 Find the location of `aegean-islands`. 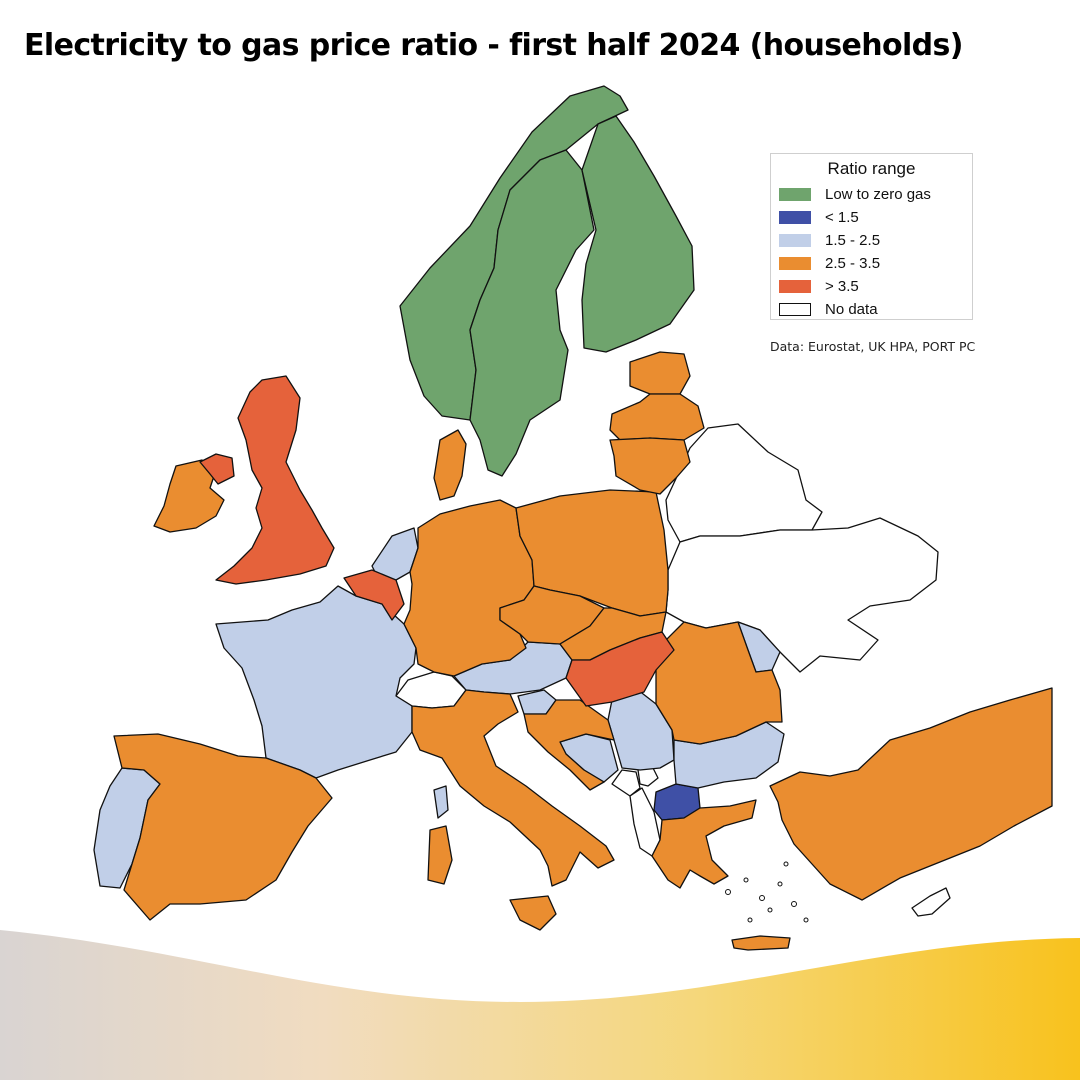

aegean-islands is located at coordinates (767, 892).